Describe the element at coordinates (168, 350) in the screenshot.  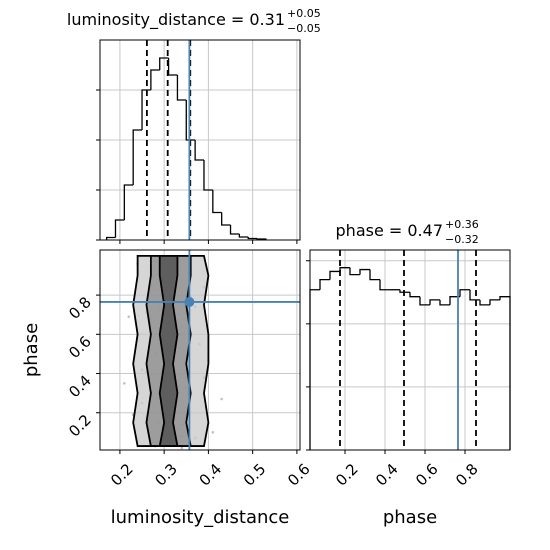
I see `contour` at that location.